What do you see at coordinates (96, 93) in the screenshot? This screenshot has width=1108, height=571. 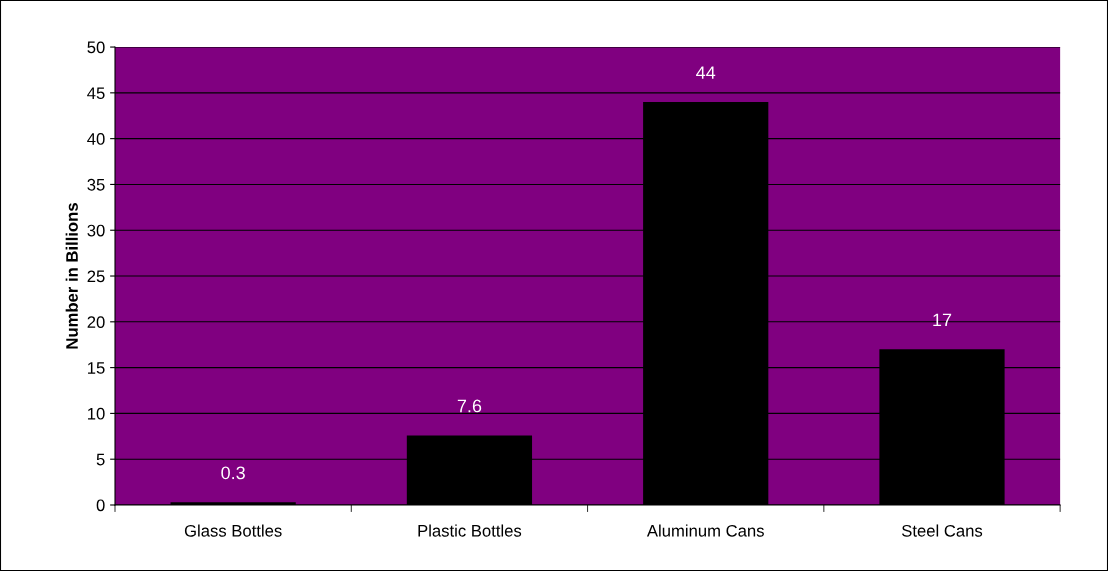 I see `y-tick-label: 45` at bounding box center [96, 93].